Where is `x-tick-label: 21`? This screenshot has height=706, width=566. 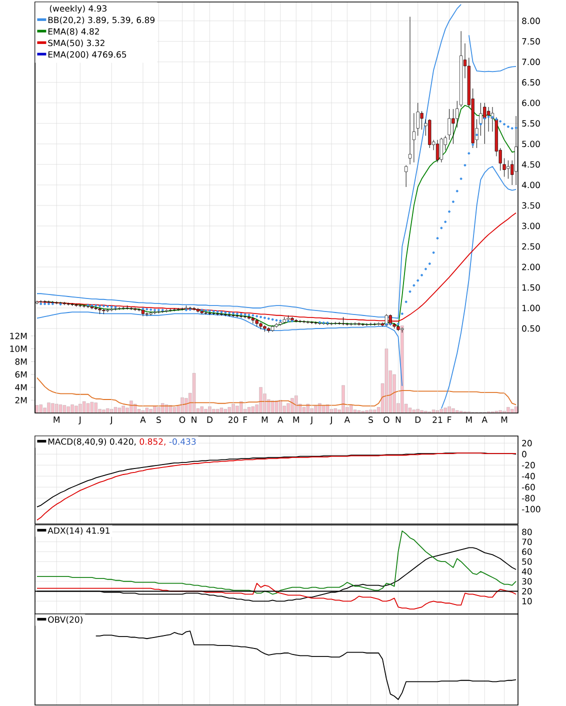
x-tick-label: 21 is located at coordinates (437, 419).